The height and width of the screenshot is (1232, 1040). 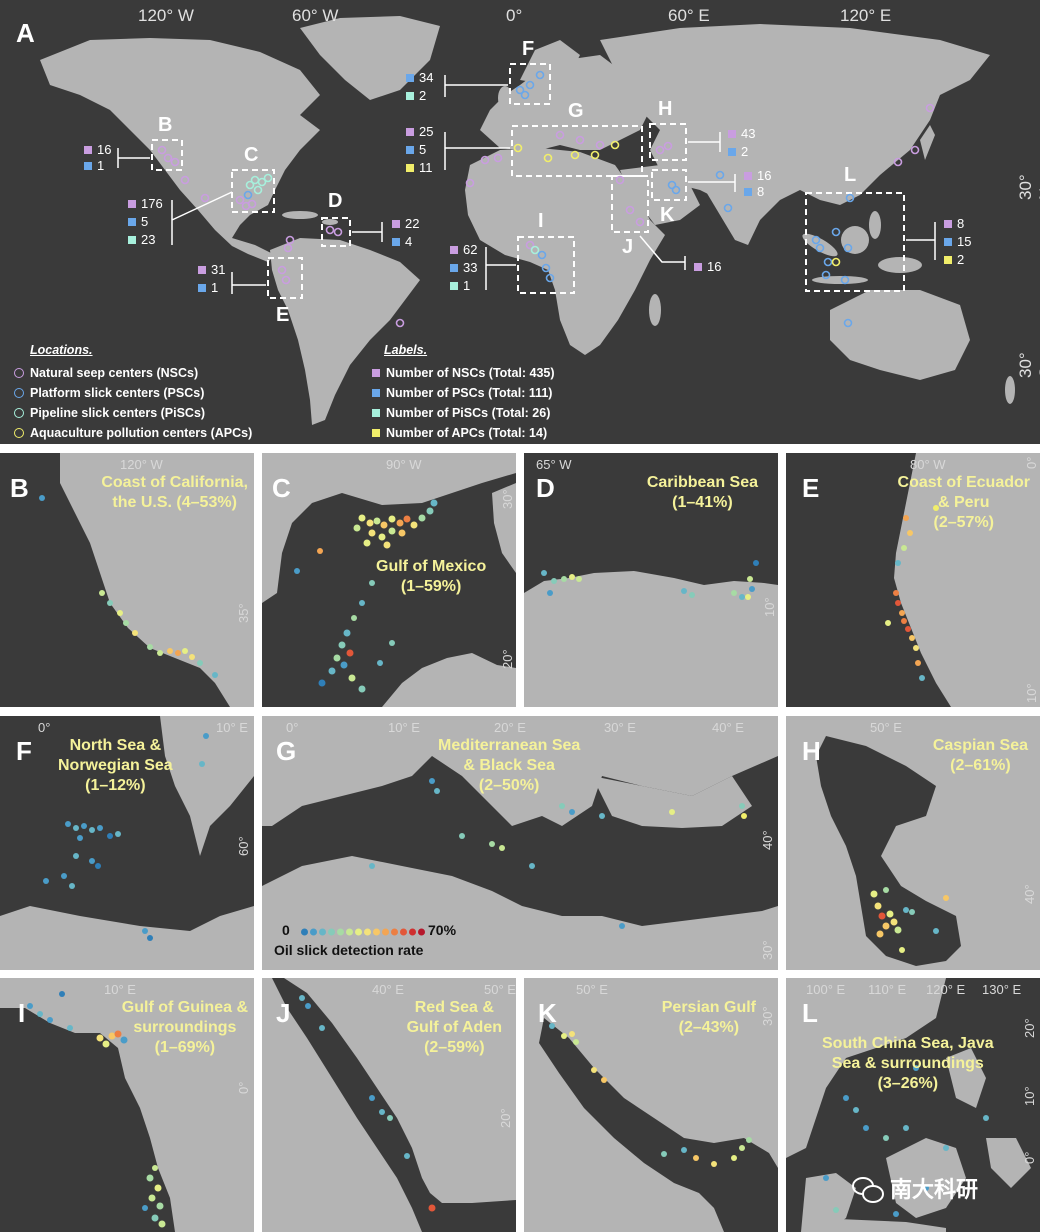 I want to click on count-h-nsc: 43, so click(x=741, y=133).